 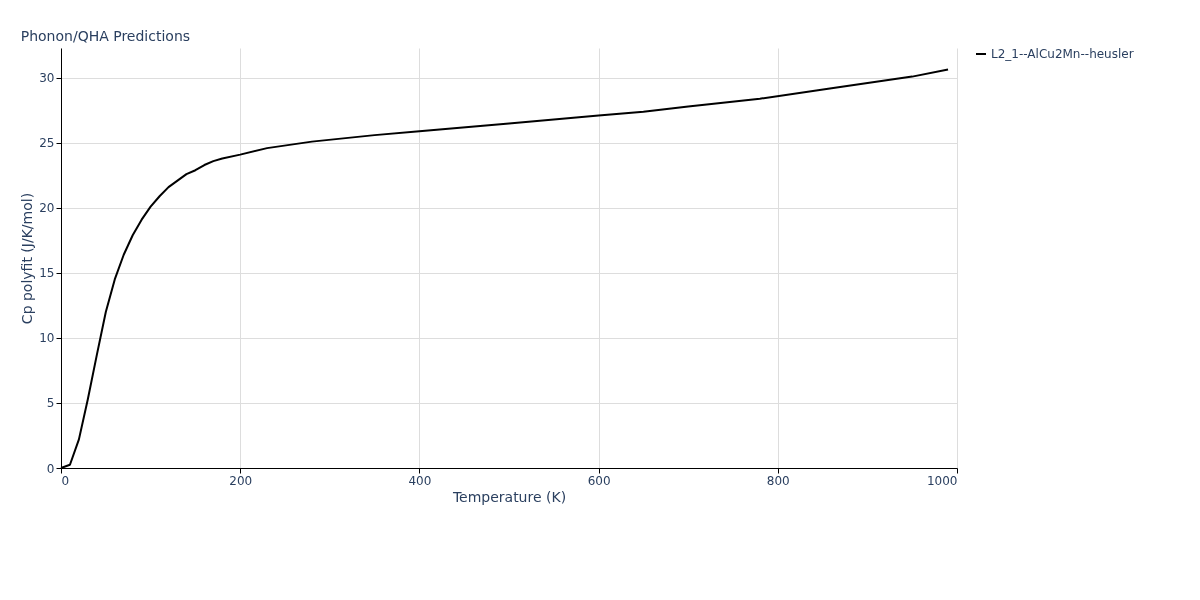 What do you see at coordinates (778, 480) in the screenshot?
I see `x-tick-label: 800` at bounding box center [778, 480].